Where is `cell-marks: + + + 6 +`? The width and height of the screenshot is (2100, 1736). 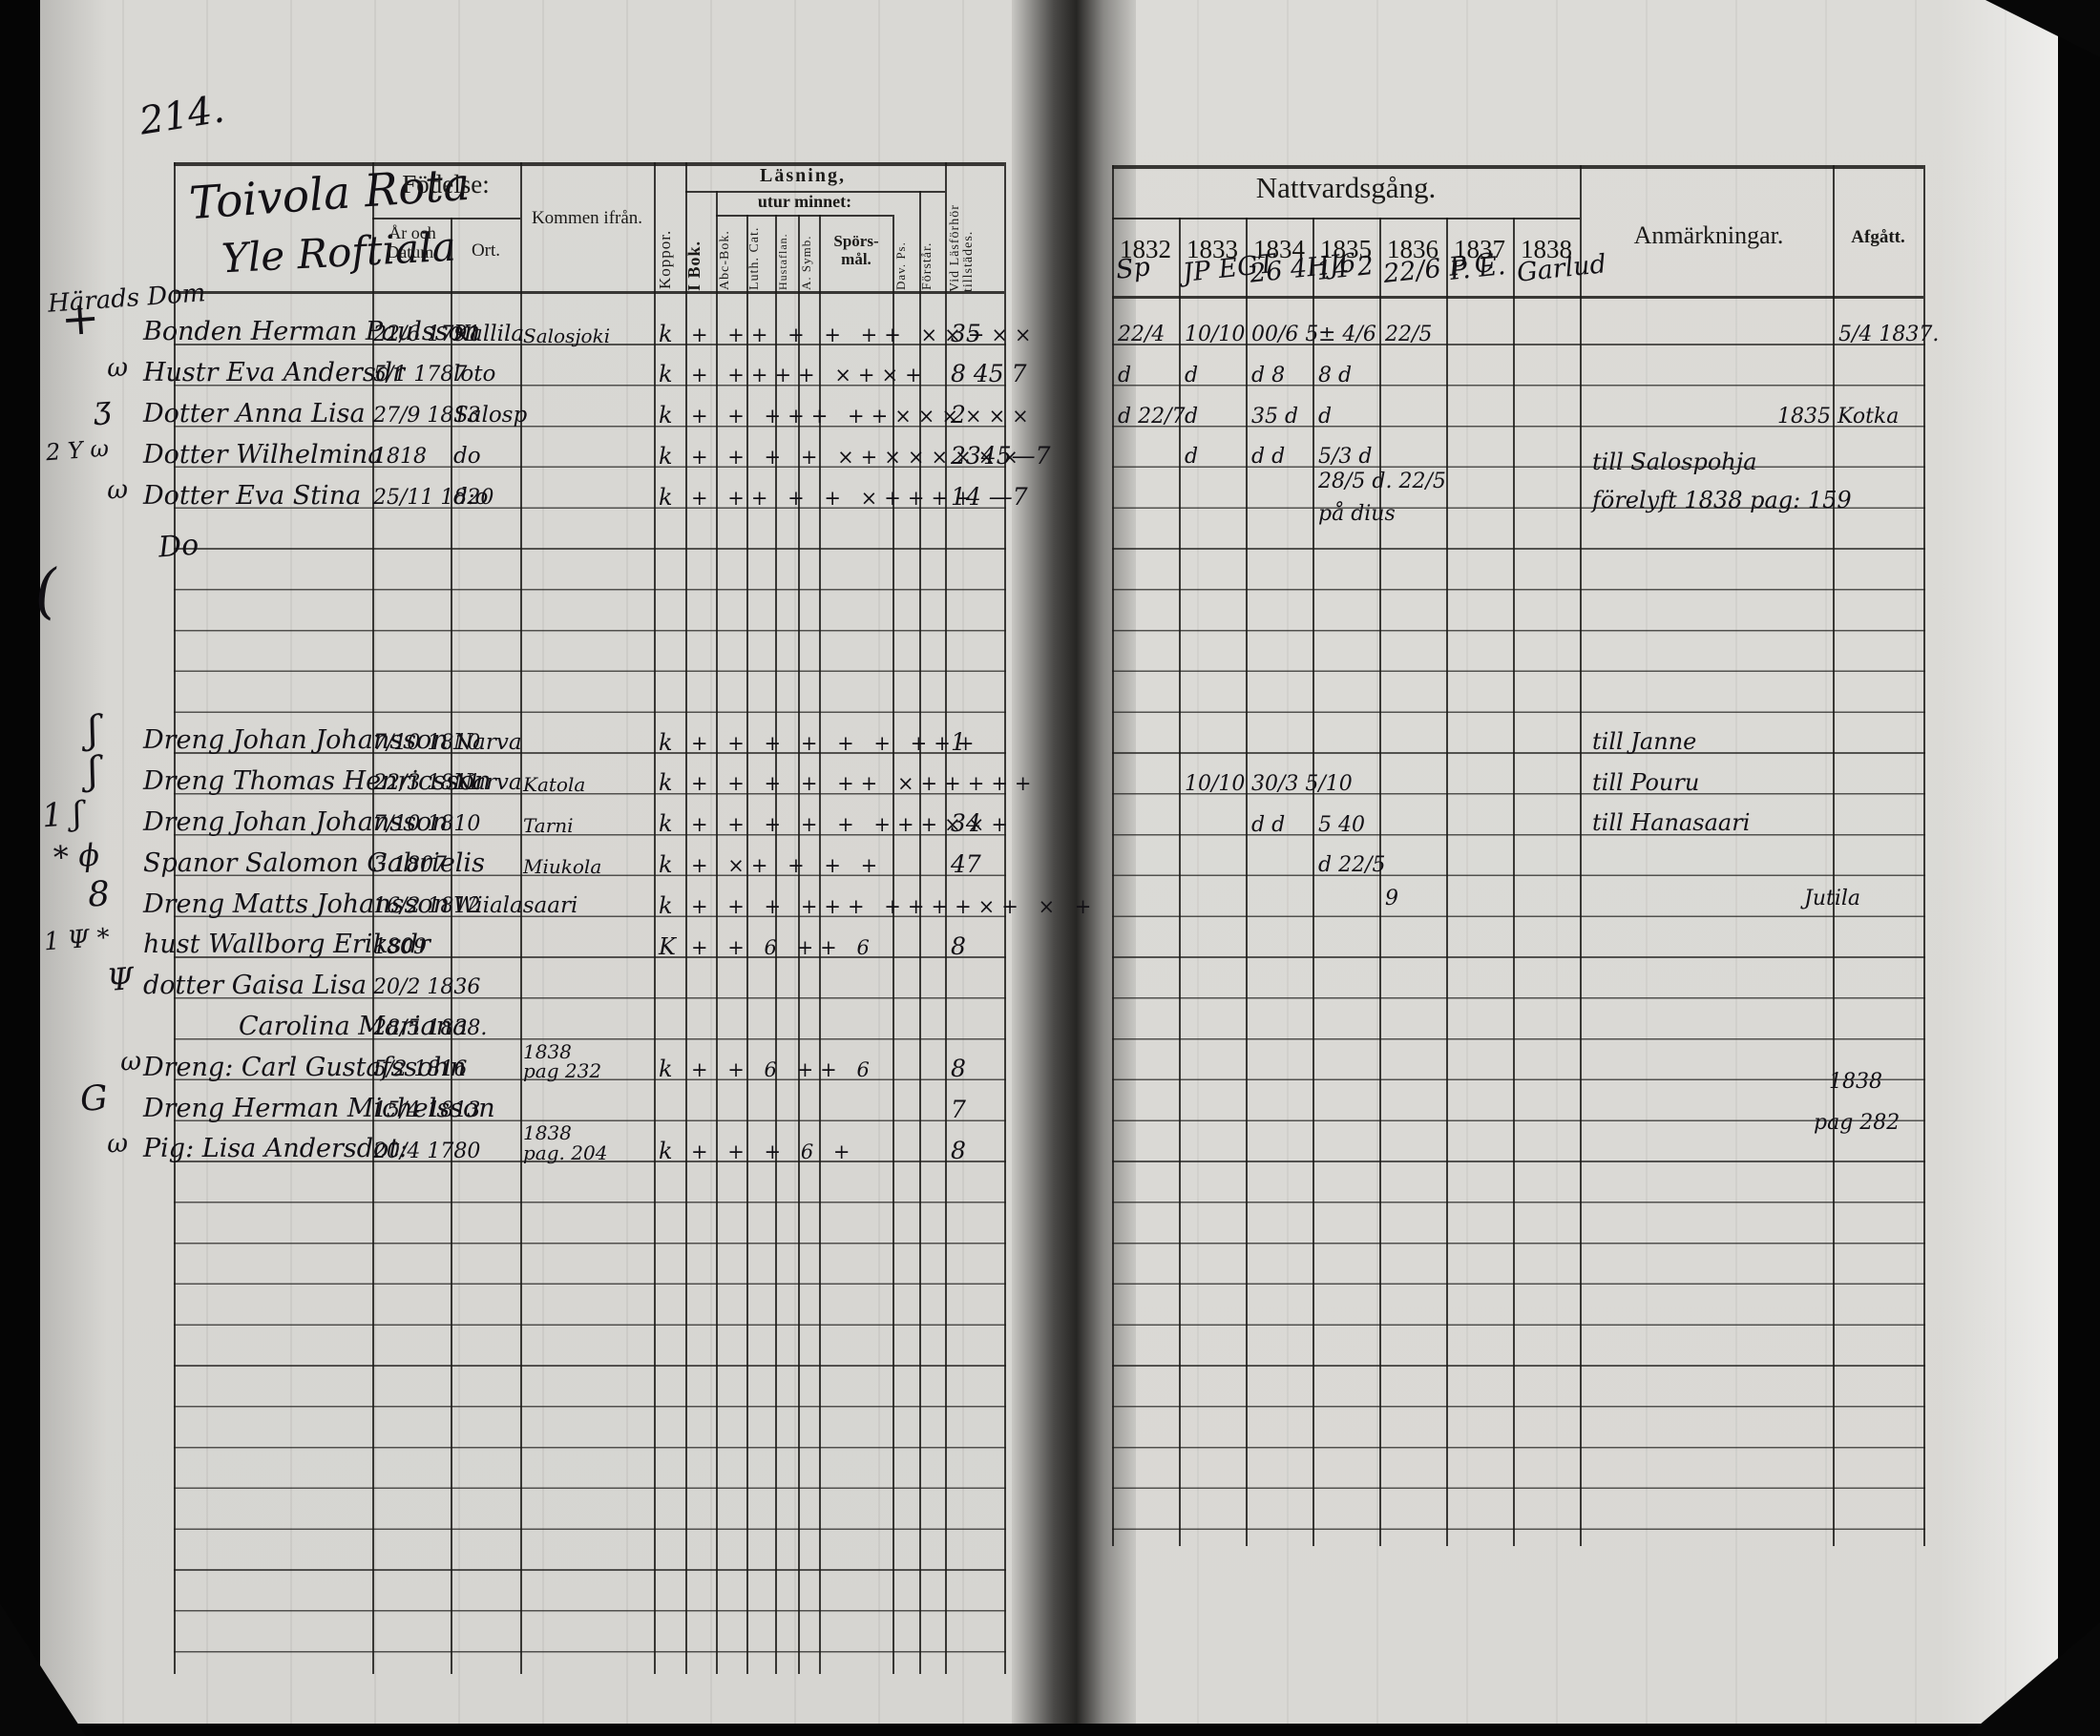
cell-marks: + + + 6 + is located at coordinates (774, 1151).